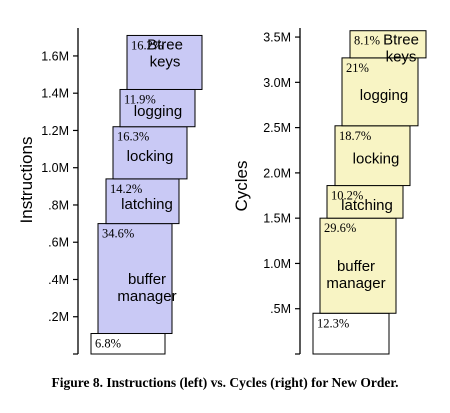 This screenshot has height=413, width=450. What do you see at coordinates (333, 323) in the screenshot?
I see `cycles-segment-percent: 12.3%` at bounding box center [333, 323].